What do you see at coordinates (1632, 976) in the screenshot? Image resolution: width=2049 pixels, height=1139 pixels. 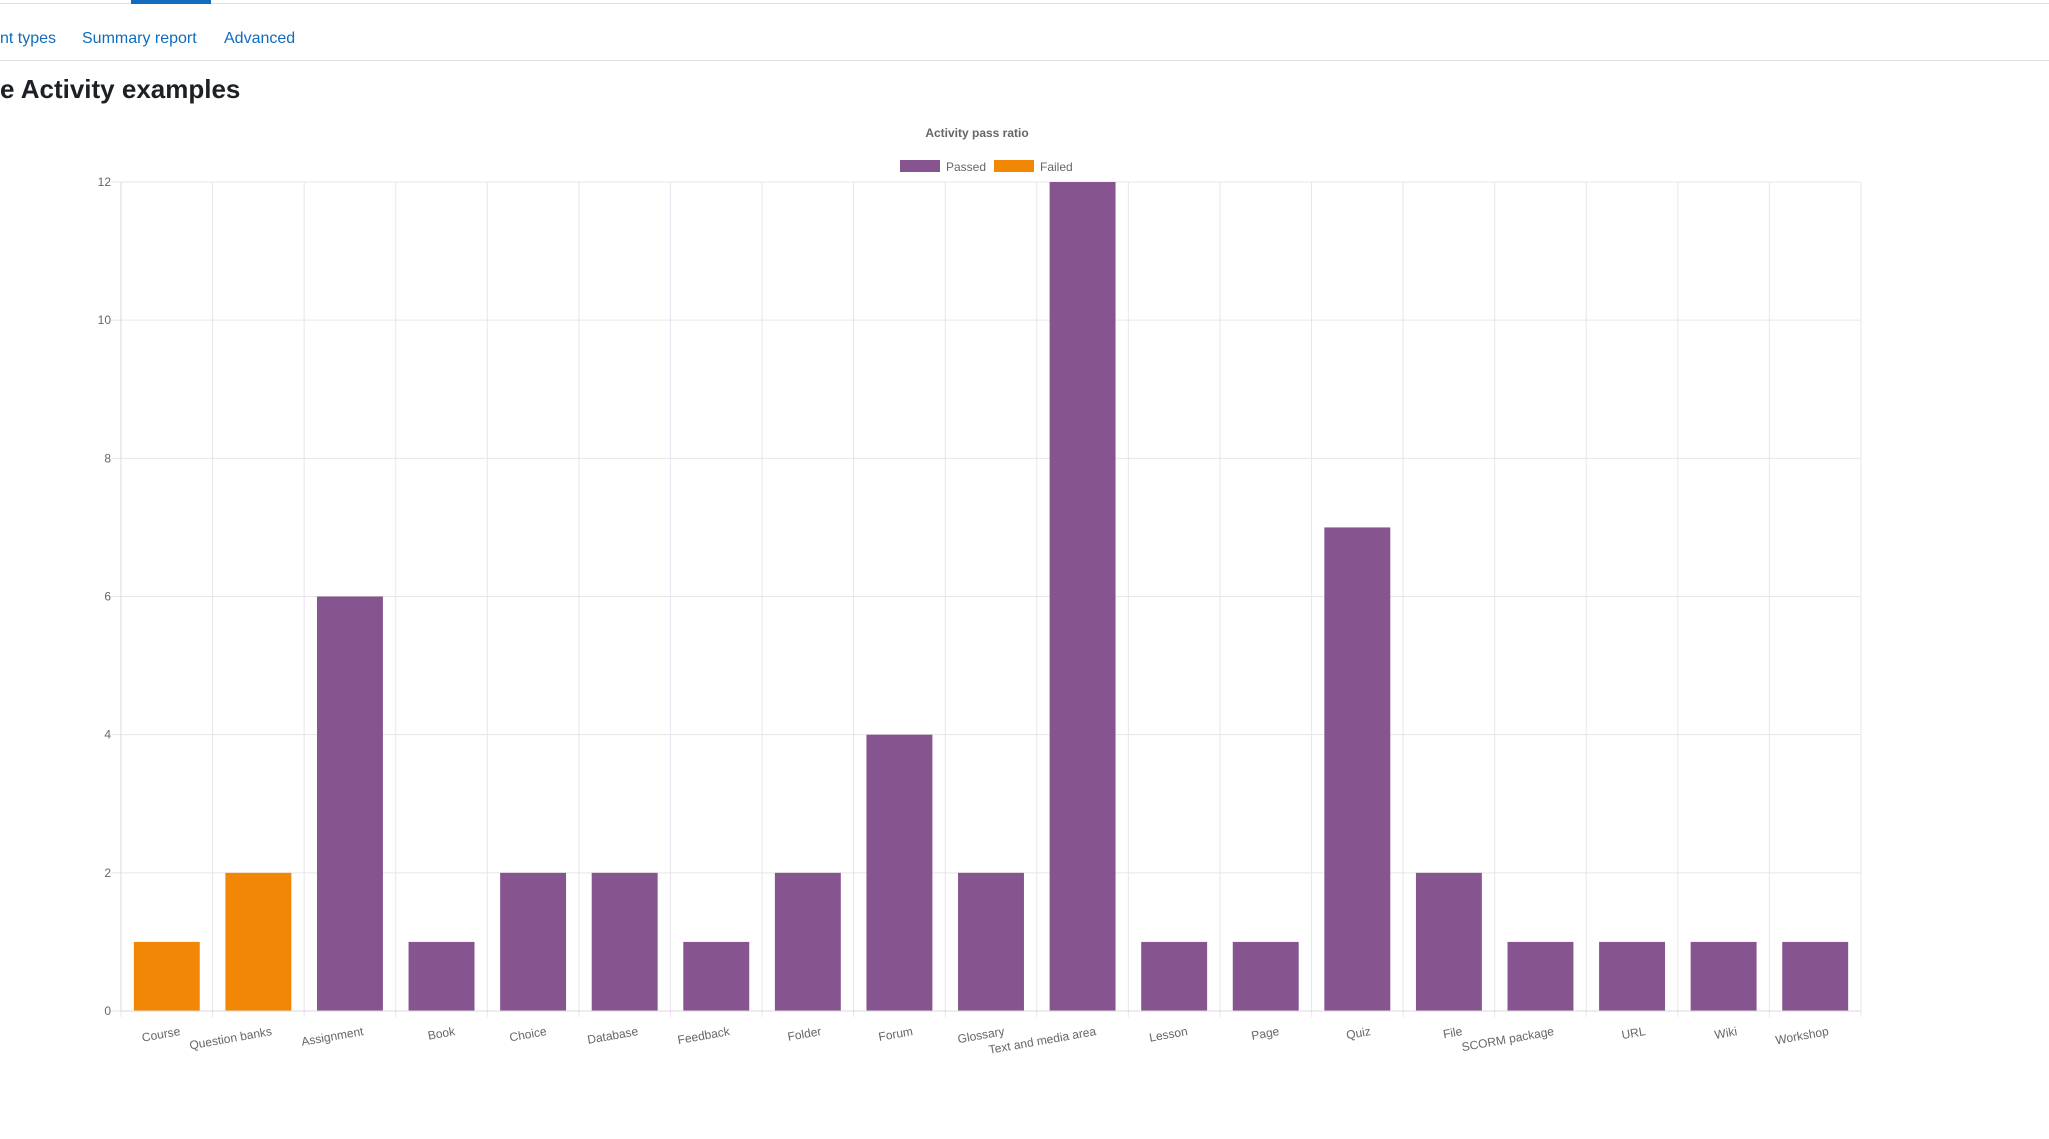 I see `bar-passed-url` at bounding box center [1632, 976].